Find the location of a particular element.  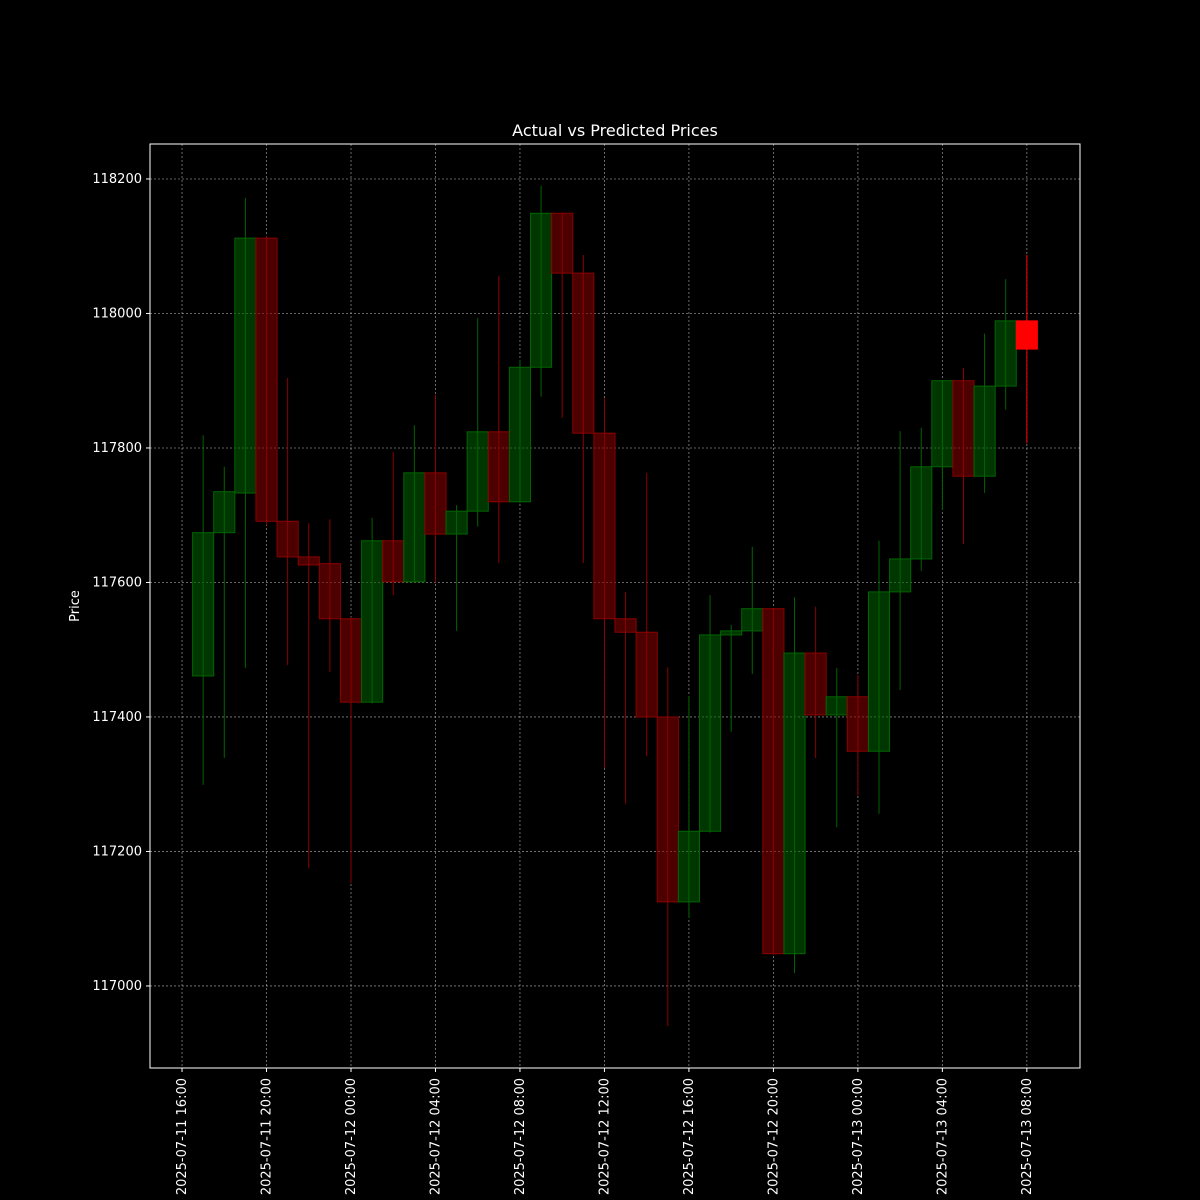

y-tick-label: 117400 is located at coordinates (117, 717).